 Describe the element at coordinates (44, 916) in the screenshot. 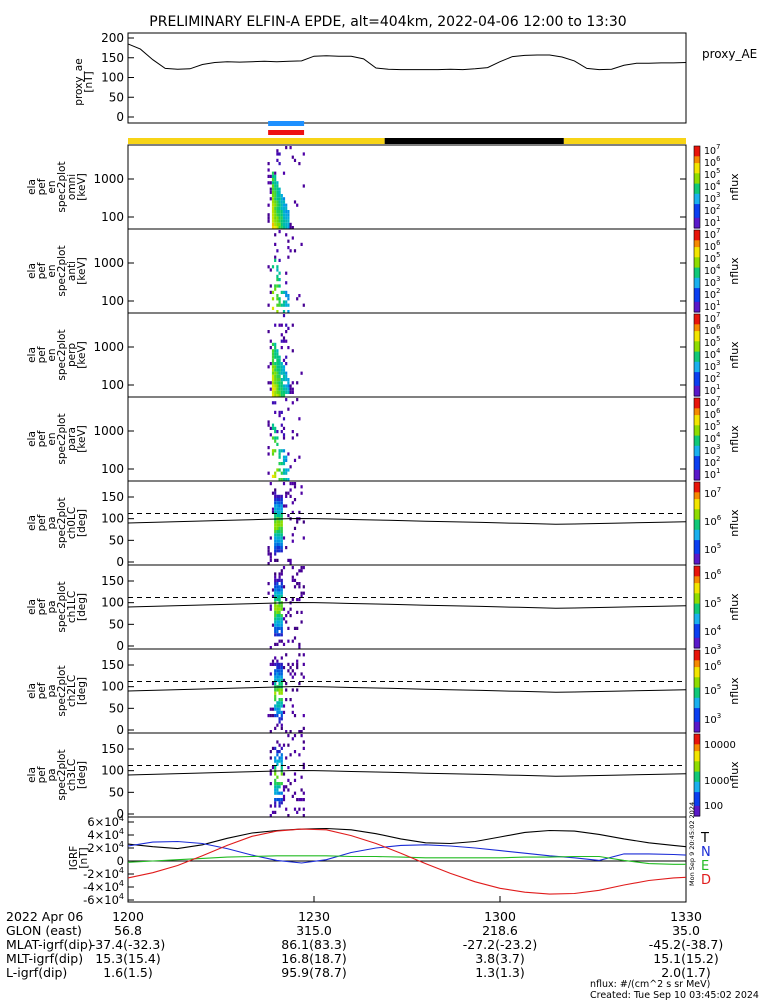

I see `footer-label-date: 2022 Apr 06` at that location.